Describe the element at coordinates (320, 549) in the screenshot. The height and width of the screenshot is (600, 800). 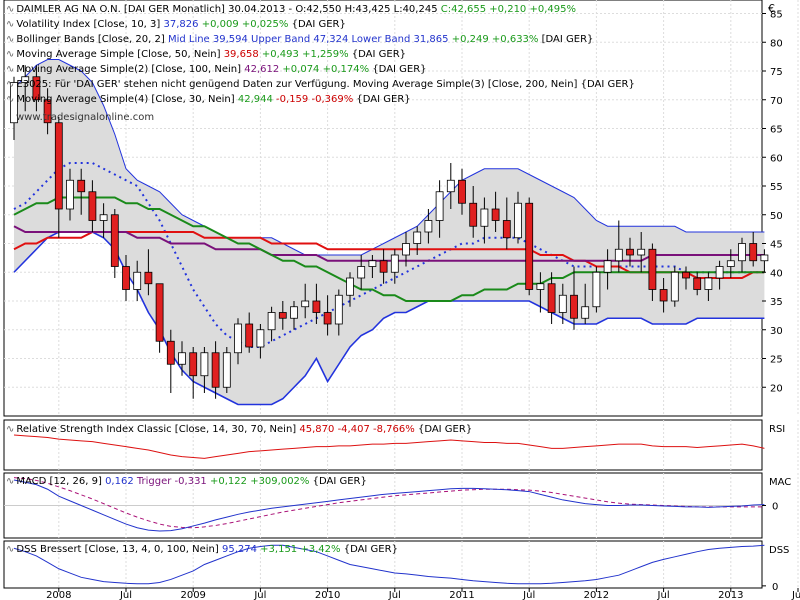
I see `legend-dss-pct: +3,42%` at that location.